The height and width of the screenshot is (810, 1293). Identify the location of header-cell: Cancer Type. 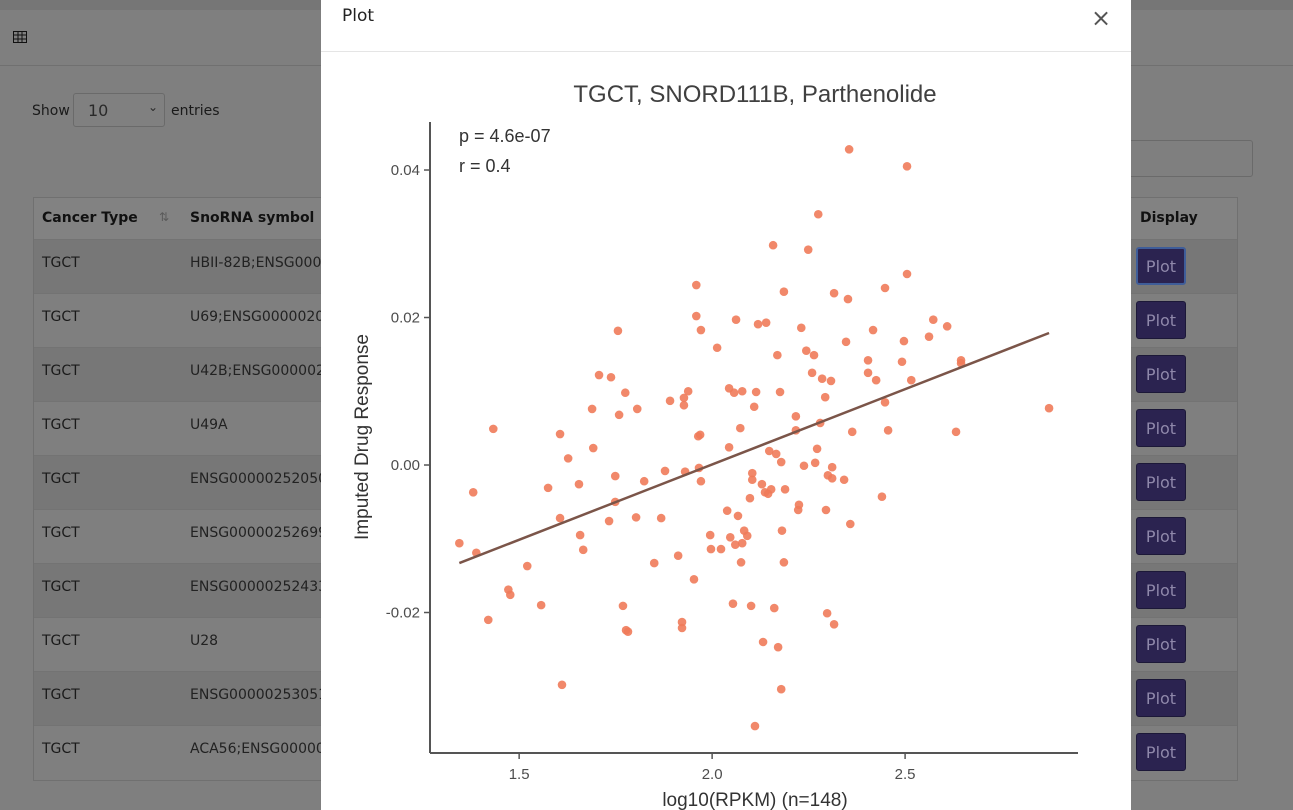
(90, 218).